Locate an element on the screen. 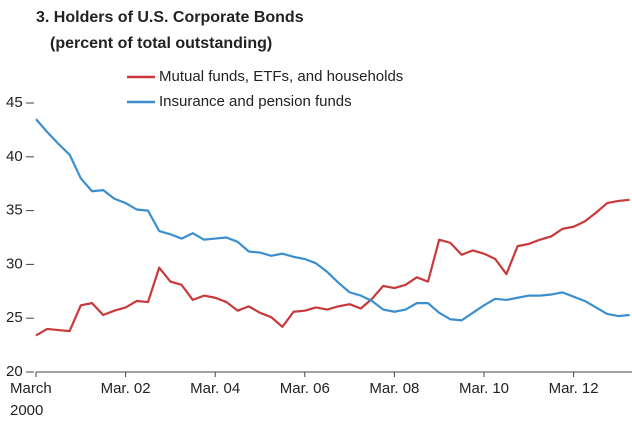 The width and height of the screenshot is (632, 431). x-tick-label: Mar. 02 is located at coordinates (125, 388).